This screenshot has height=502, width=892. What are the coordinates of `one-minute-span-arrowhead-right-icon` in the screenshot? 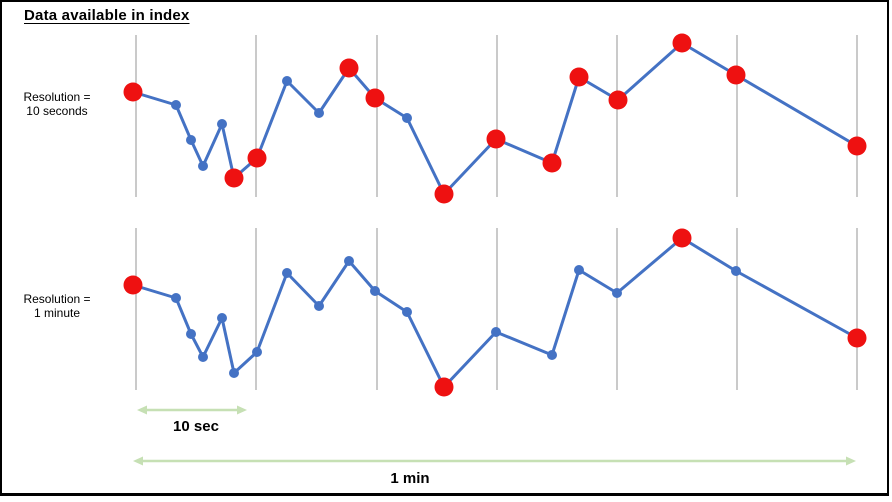 It's located at (851, 461).